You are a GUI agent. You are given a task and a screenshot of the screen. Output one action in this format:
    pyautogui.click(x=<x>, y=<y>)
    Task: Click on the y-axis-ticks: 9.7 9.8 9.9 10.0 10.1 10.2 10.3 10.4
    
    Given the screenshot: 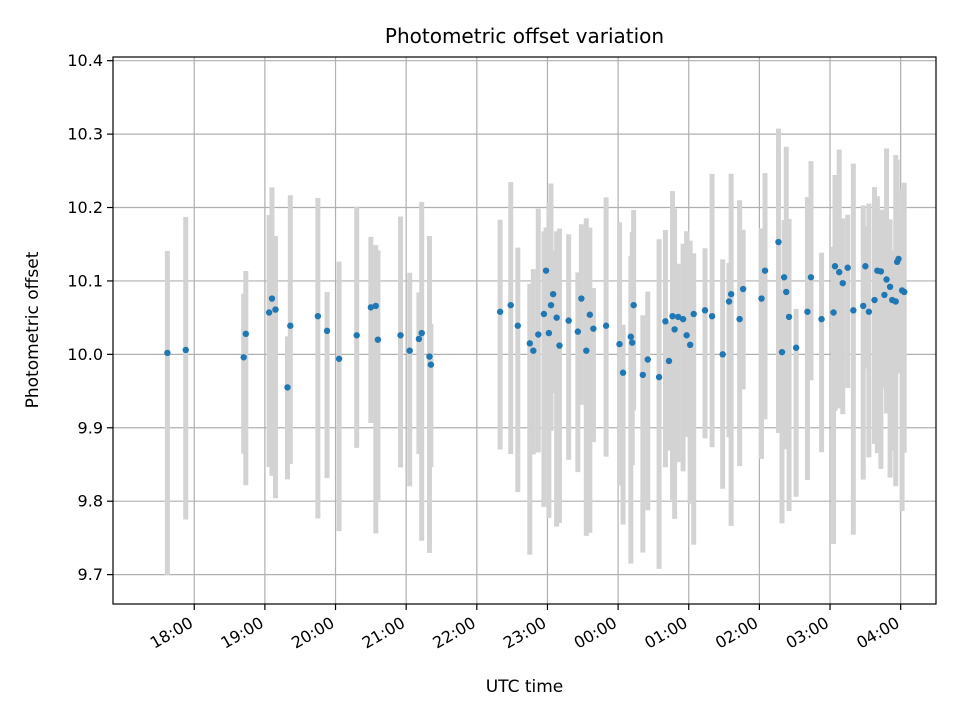 What is the action you would take?
    pyautogui.click(x=90, y=317)
    